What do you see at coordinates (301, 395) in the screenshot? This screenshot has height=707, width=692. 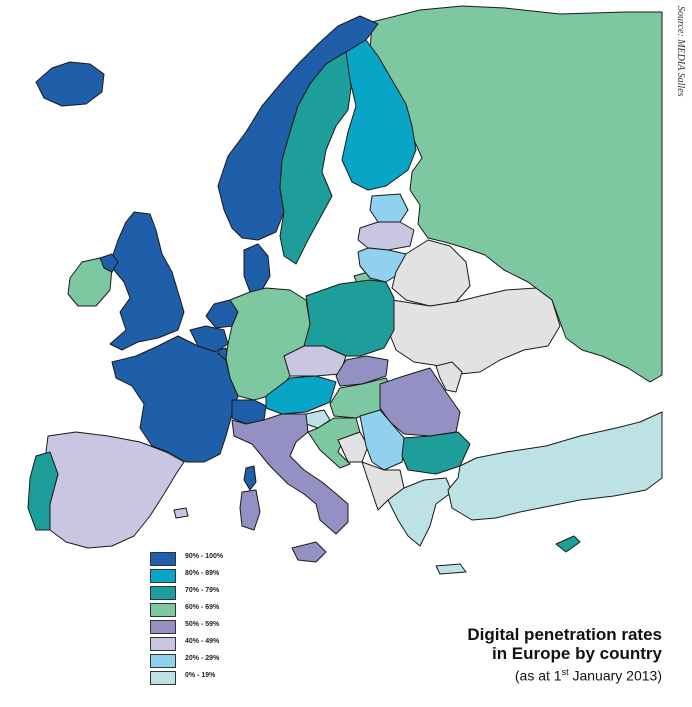 I see `country-austria` at bounding box center [301, 395].